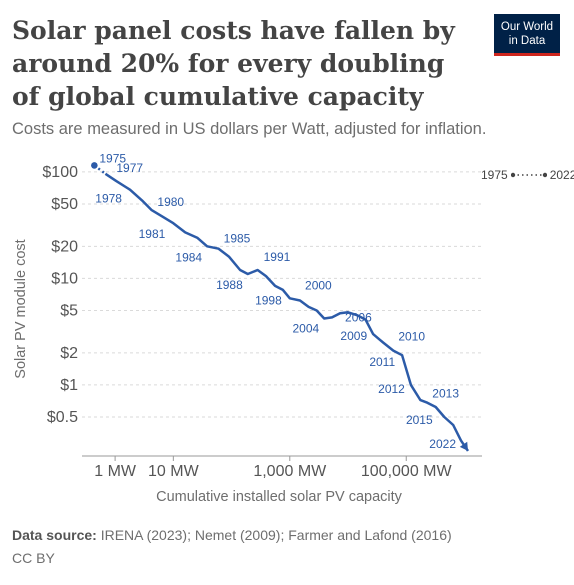 The width and height of the screenshot is (574, 585). What do you see at coordinates (527, 41) in the screenshot?
I see `logo-line-2: in Data` at bounding box center [527, 41].